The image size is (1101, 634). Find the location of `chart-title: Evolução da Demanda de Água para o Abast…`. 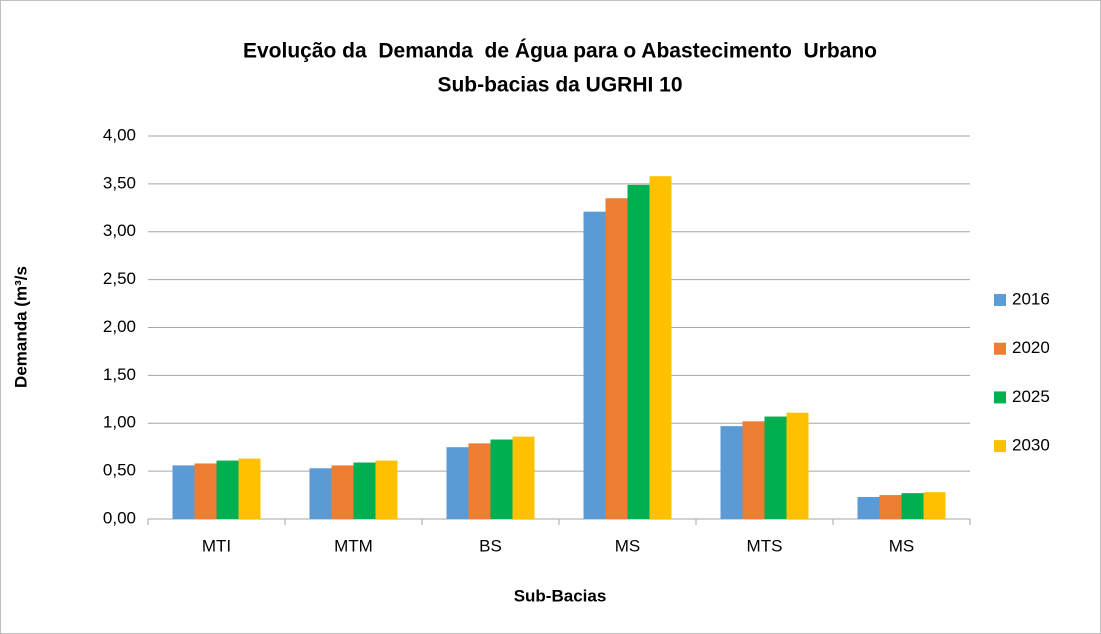

chart-title: Evolução da Demanda de Água para o Abast… is located at coordinates (560, 51).